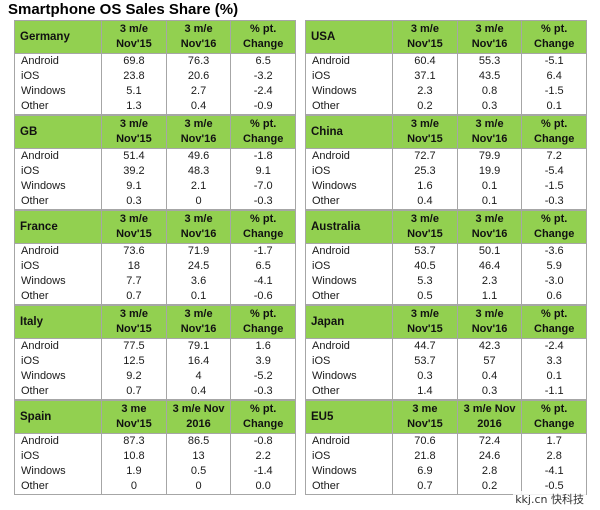  What do you see at coordinates (425, 156) in the screenshot?
I see `share-cell: 72.7` at bounding box center [425, 156].